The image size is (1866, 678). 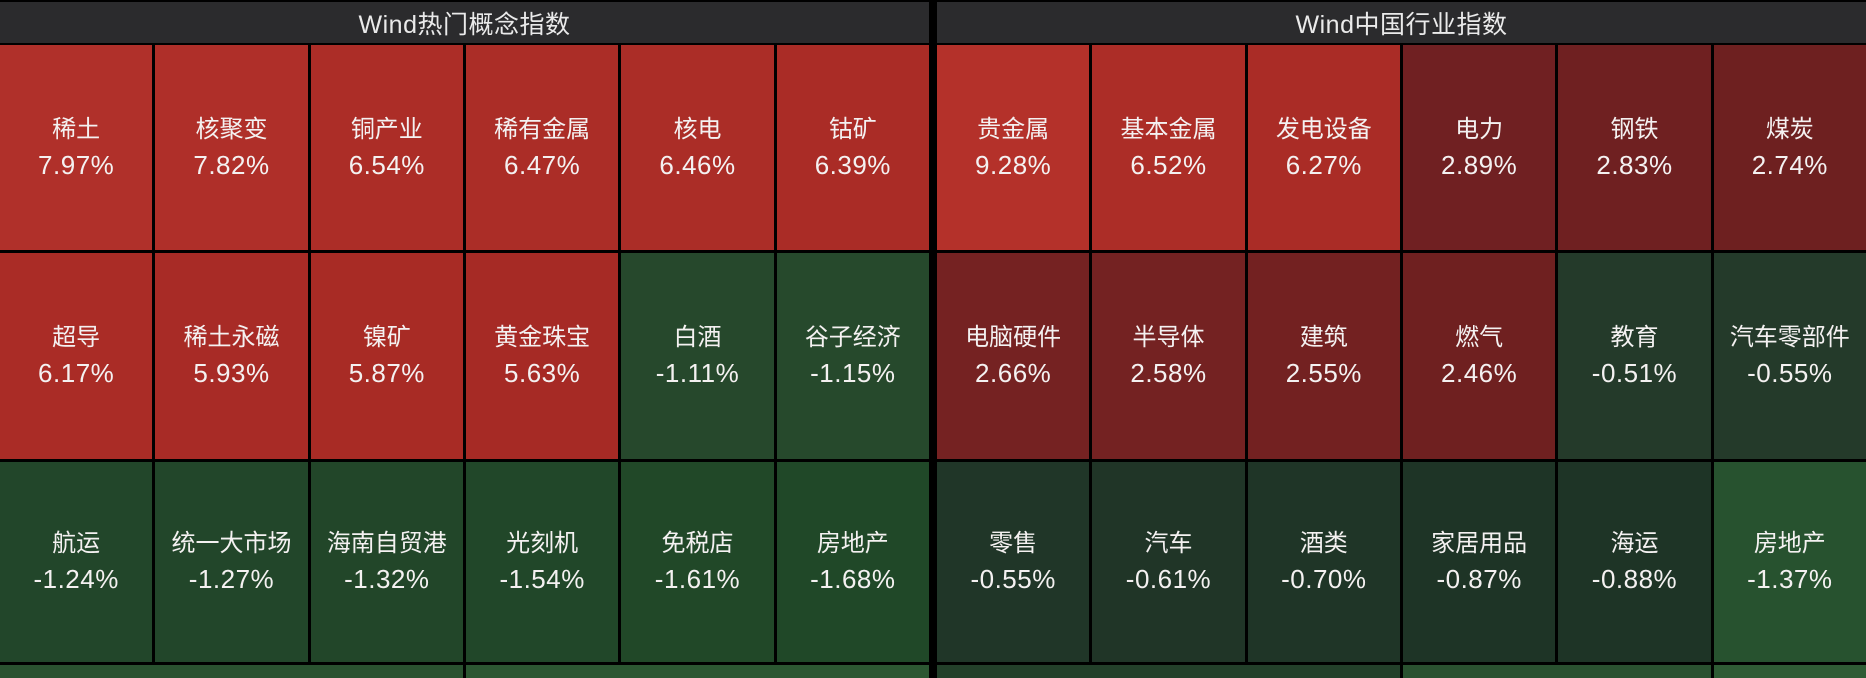 What do you see at coordinates (231, 356) in the screenshot?
I see `heatmap-cell: 稀土永磁 5.93%` at bounding box center [231, 356].